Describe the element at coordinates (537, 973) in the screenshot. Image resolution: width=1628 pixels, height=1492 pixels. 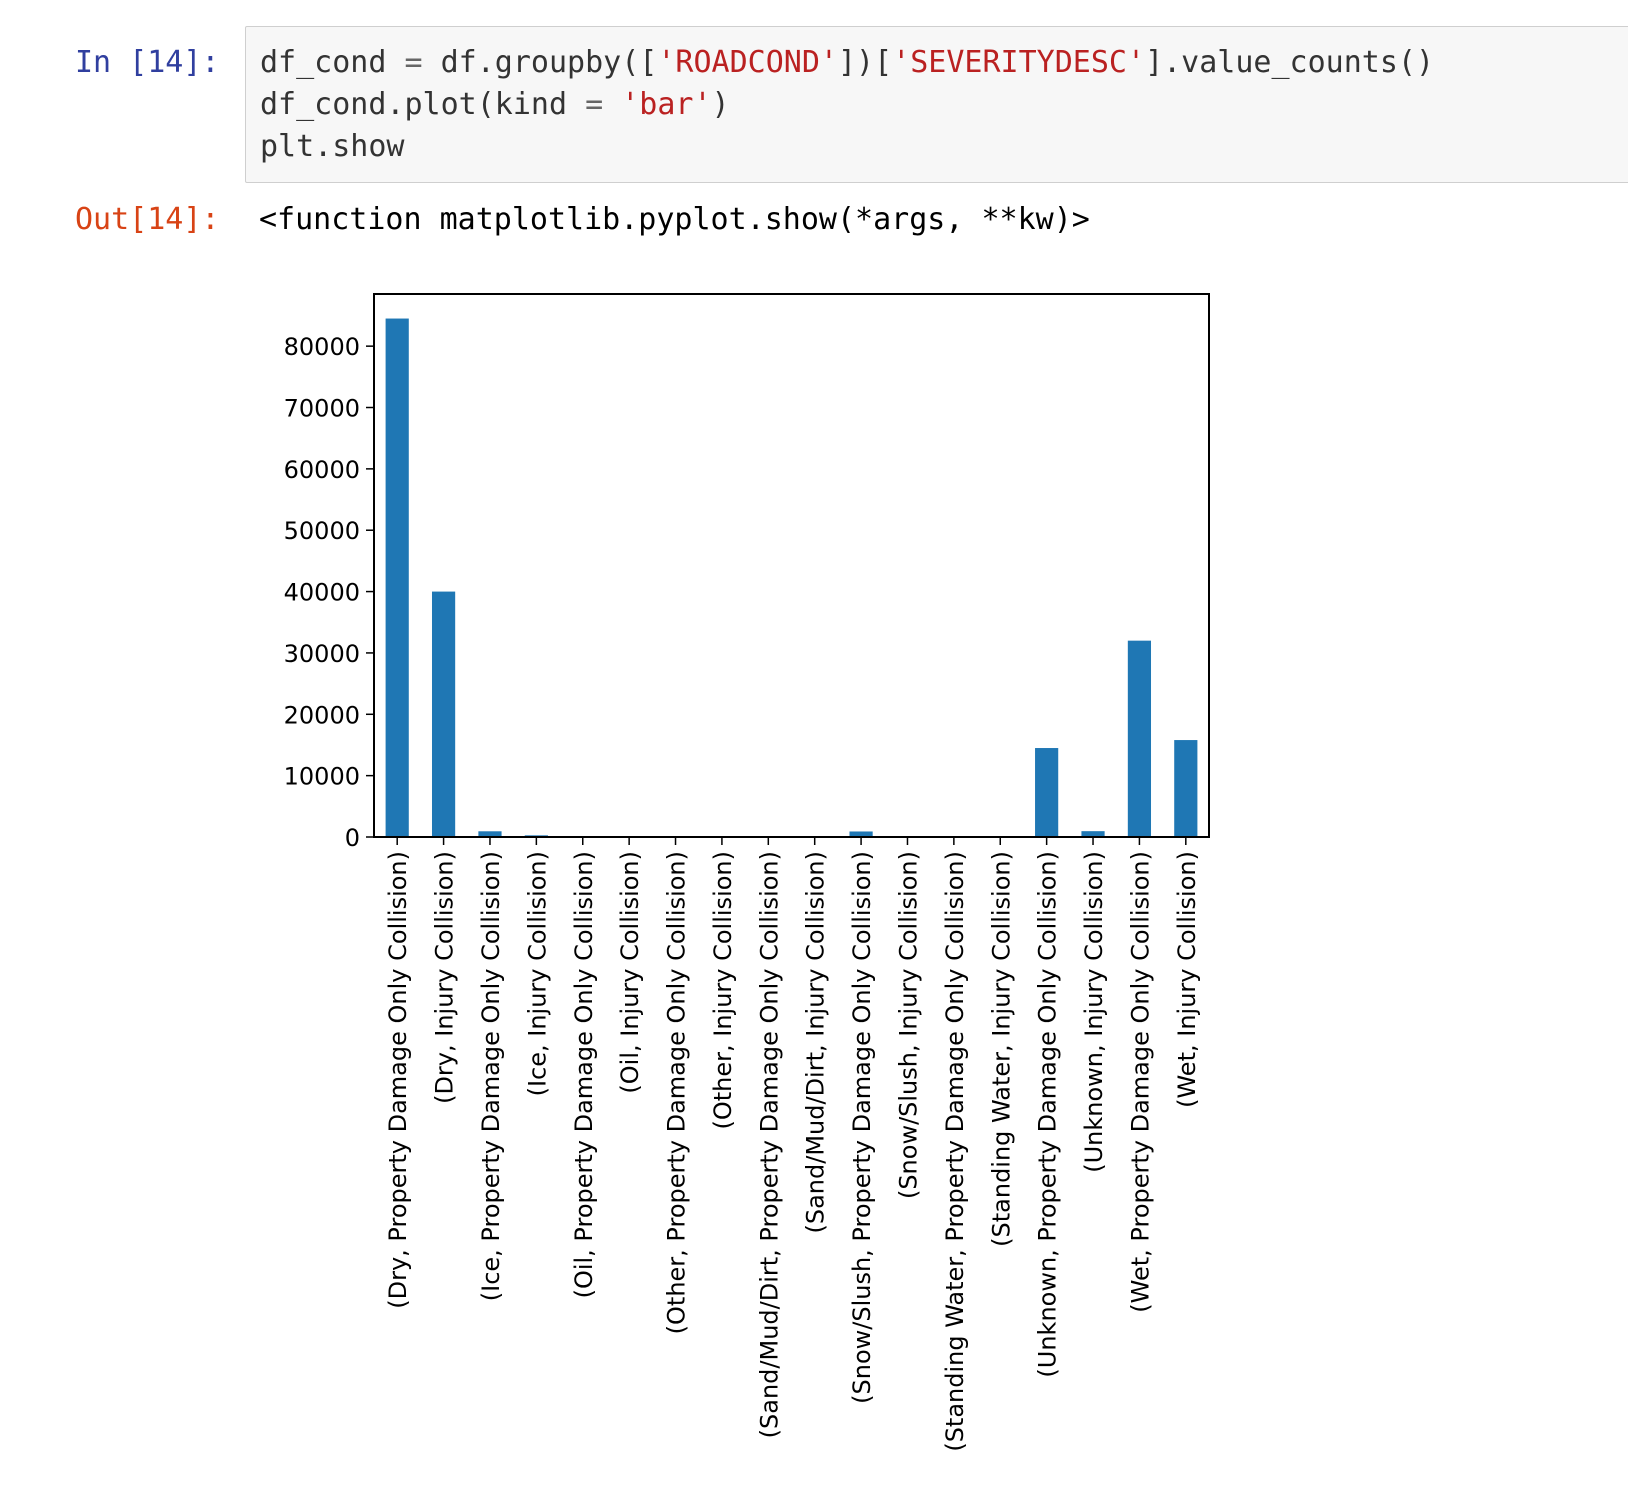
I see `x-tick-label: (Ice, Injury Collision)` at that location.